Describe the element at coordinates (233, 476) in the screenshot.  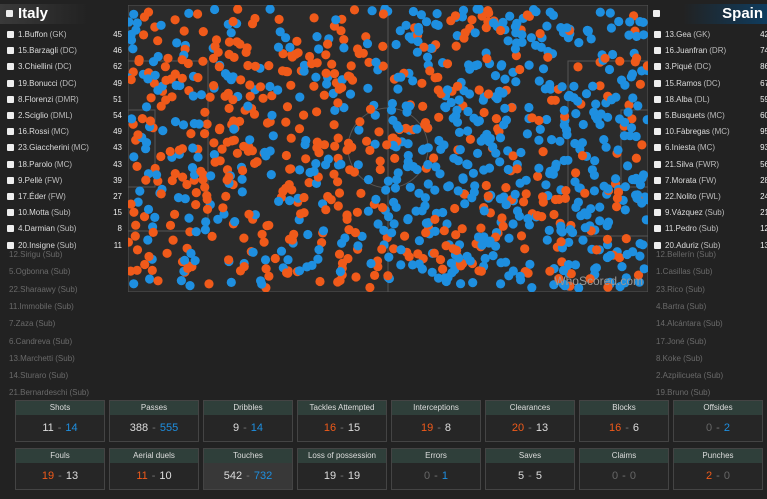
I see `stat-home: 542` at that location.